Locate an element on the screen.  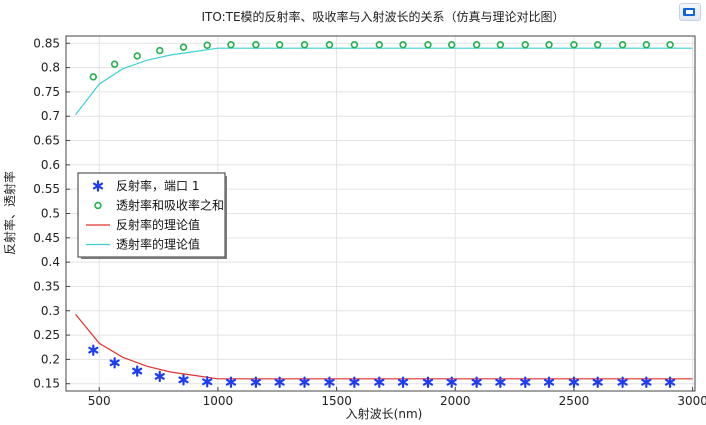
chart-title: ITO:TE模的反射率、吸收率与入射波长的关系（仿真与理论对比图） is located at coordinates (382, 16).